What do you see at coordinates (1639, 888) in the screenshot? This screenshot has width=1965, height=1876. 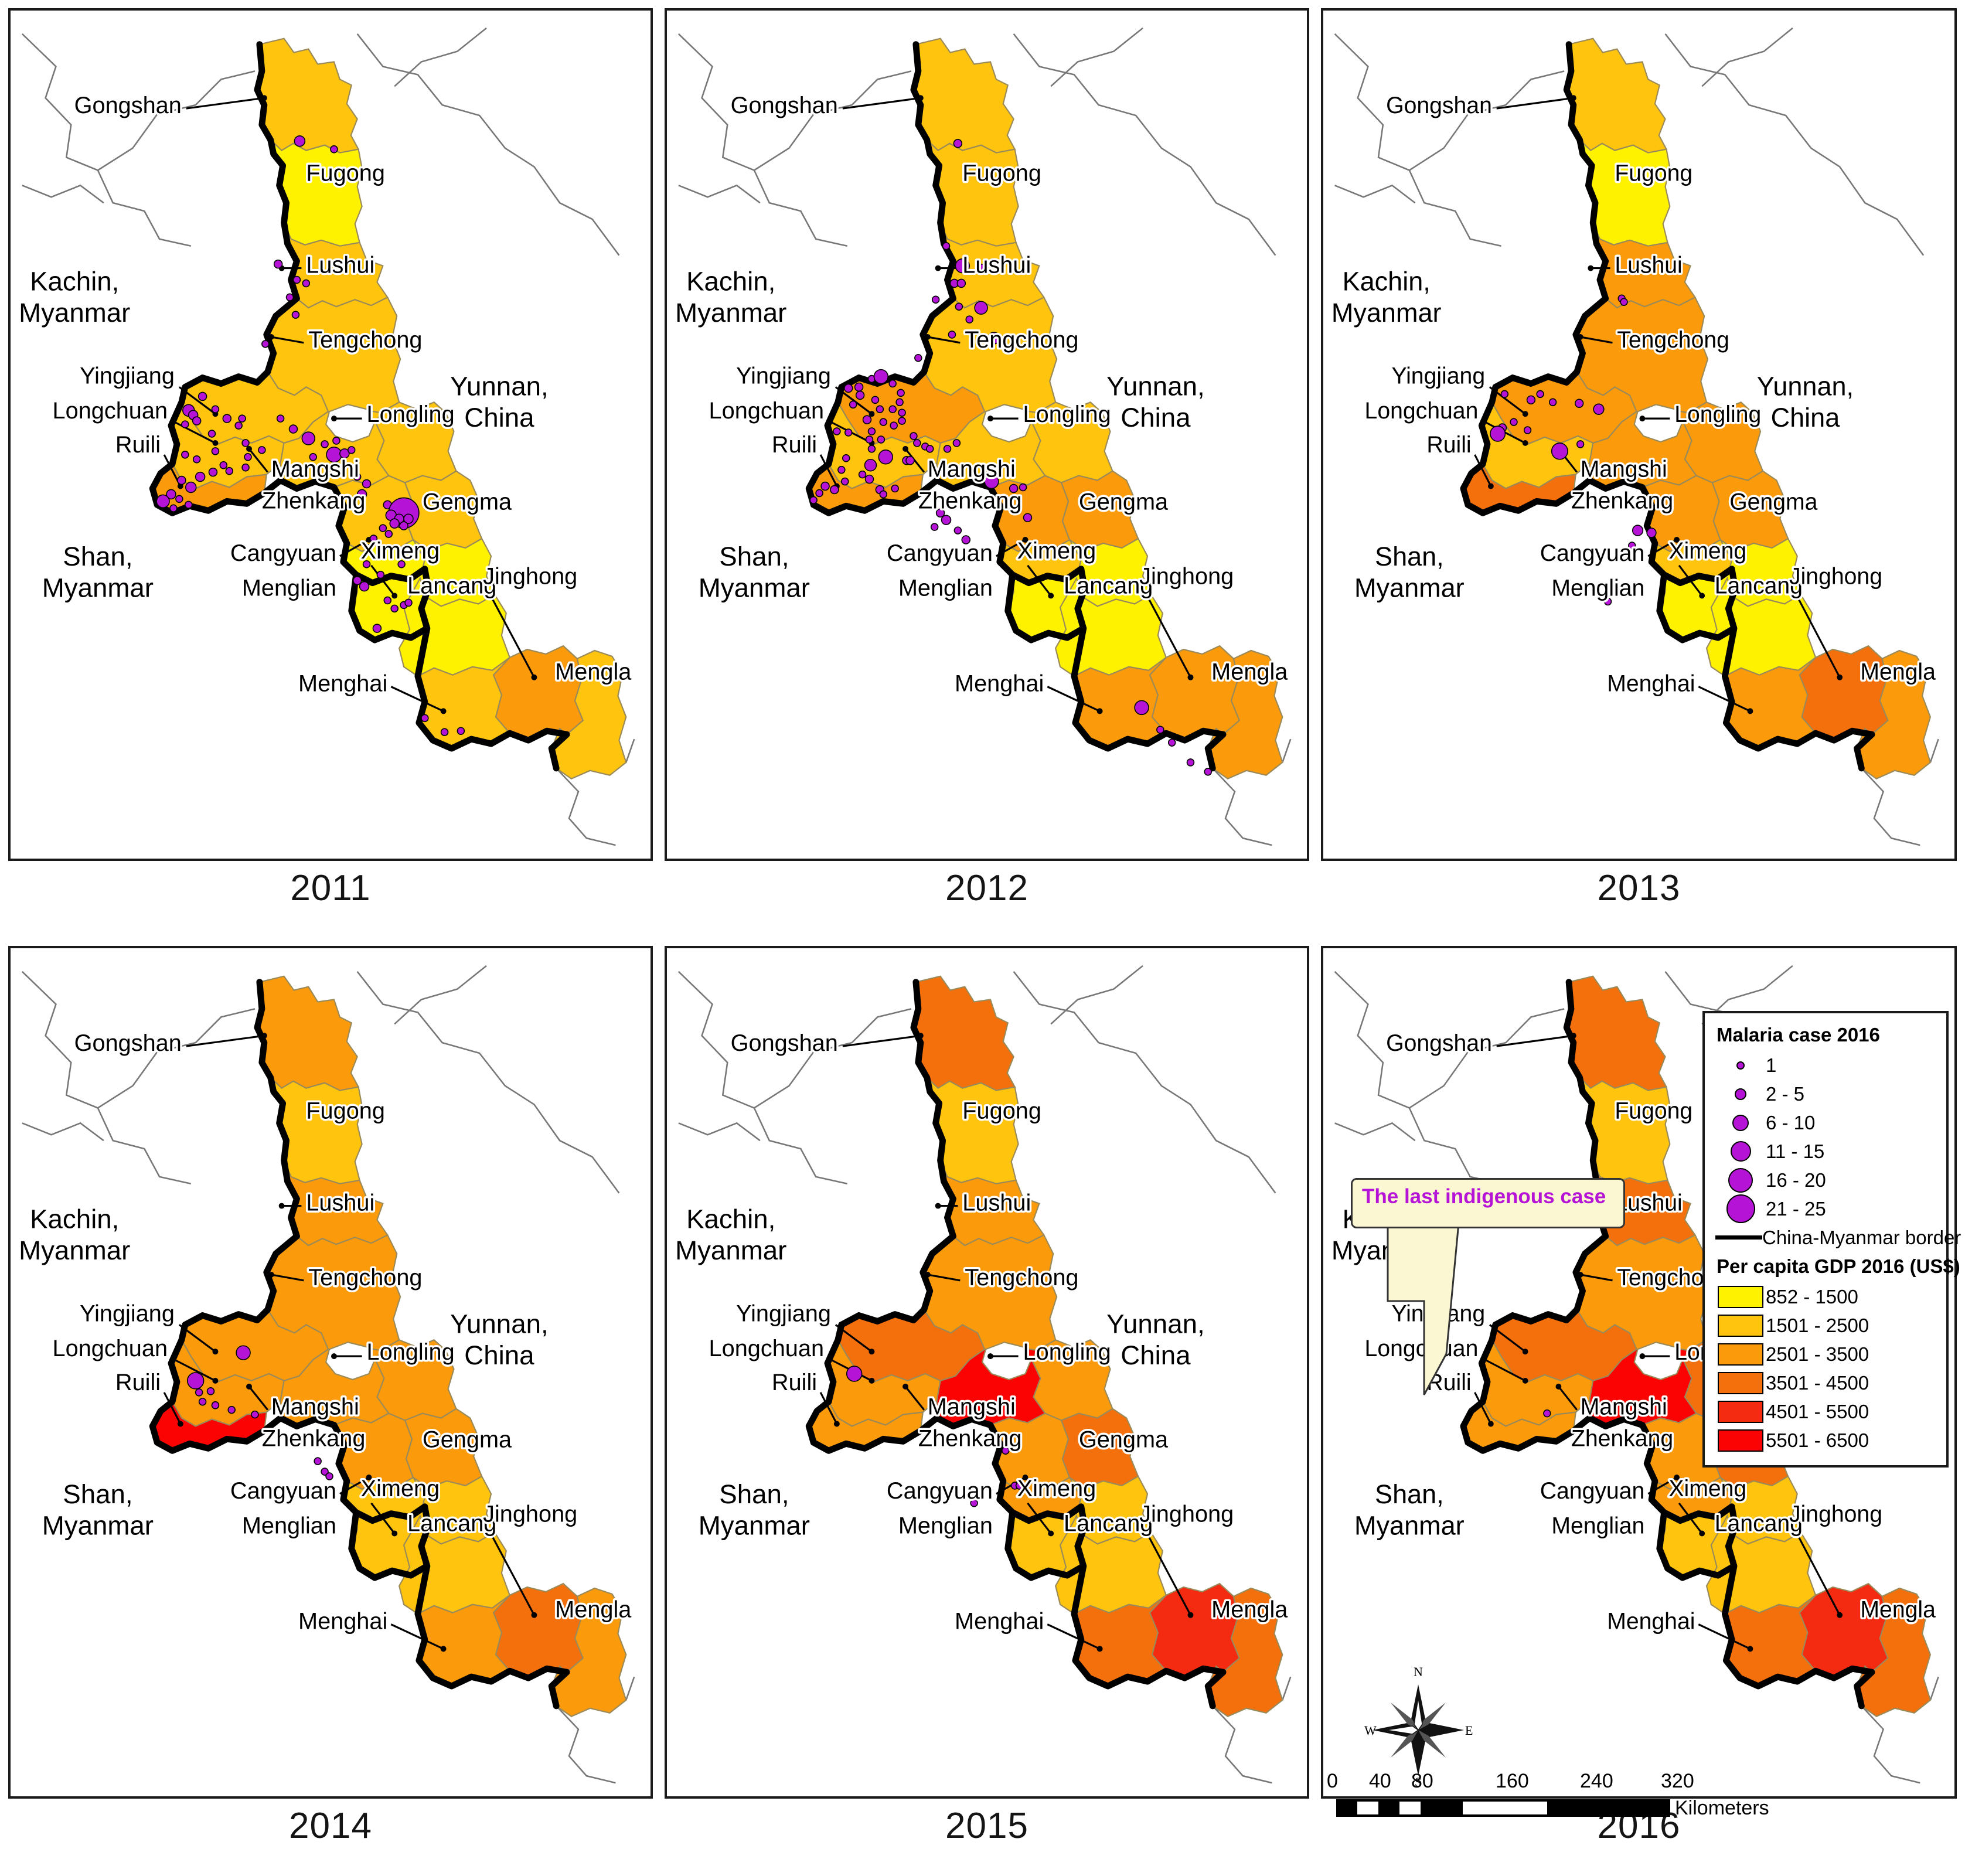 I see `year-label-2013: 2013` at bounding box center [1639, 888].